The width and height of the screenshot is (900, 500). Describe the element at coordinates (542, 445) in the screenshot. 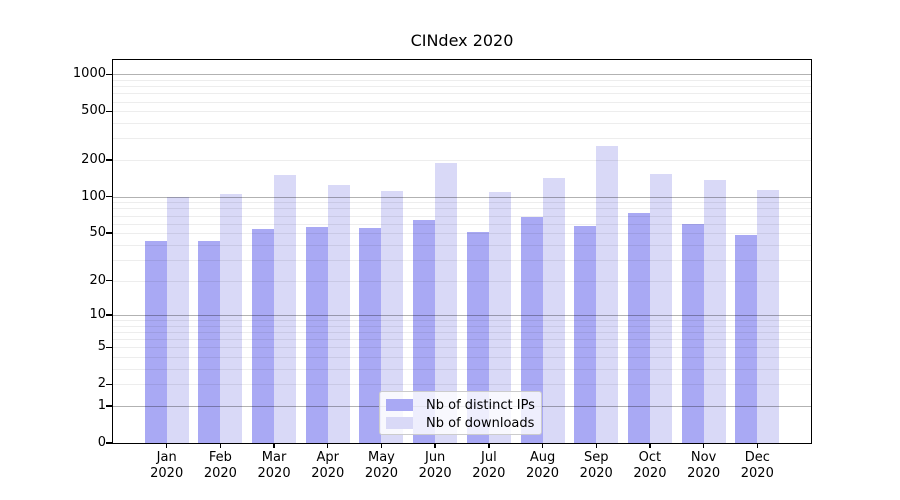

I see `x-tick-mark-aug` at that location.